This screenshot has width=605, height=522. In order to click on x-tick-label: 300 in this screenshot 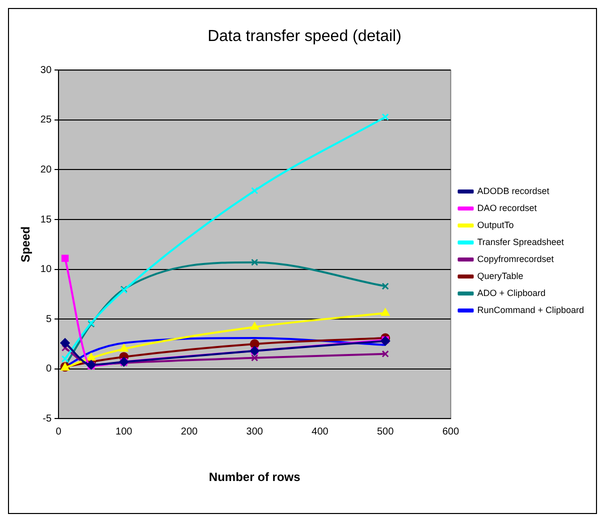, I will do `click(255, 432)`.